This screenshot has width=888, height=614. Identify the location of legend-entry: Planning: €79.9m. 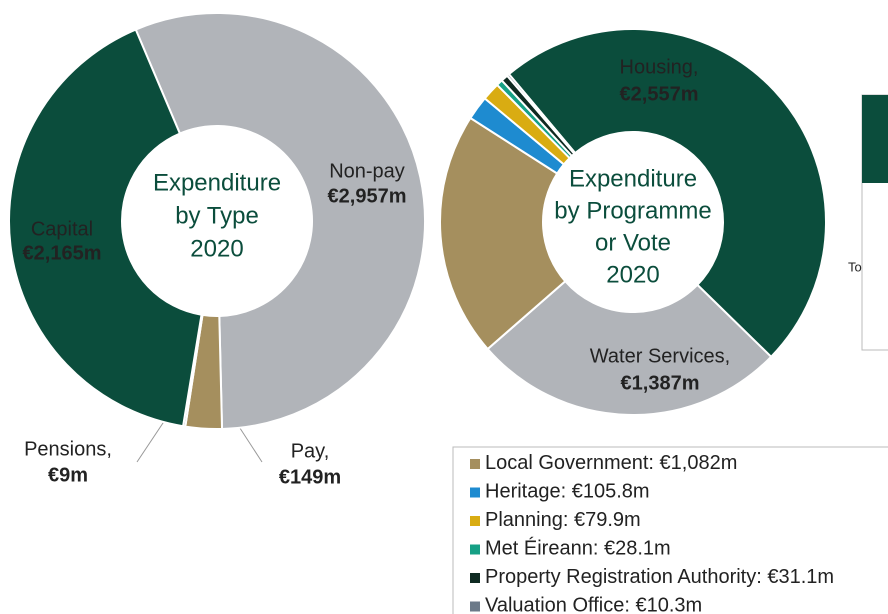
(563, 520).